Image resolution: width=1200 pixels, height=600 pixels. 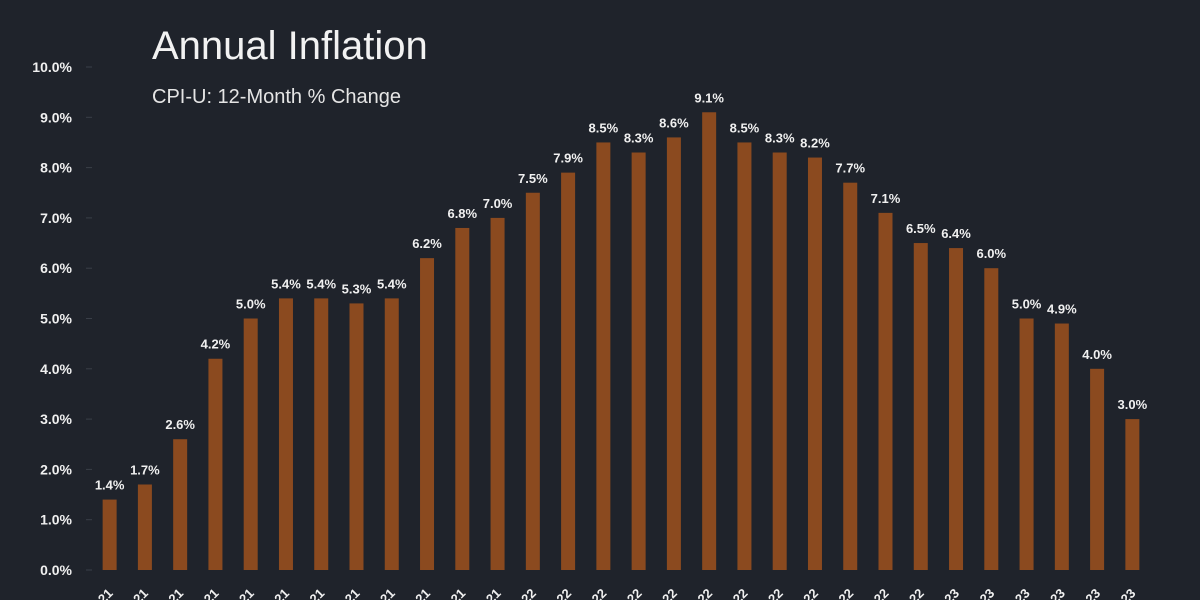 I want to click on data-label: 6.4%, so click(x=956, y=233).